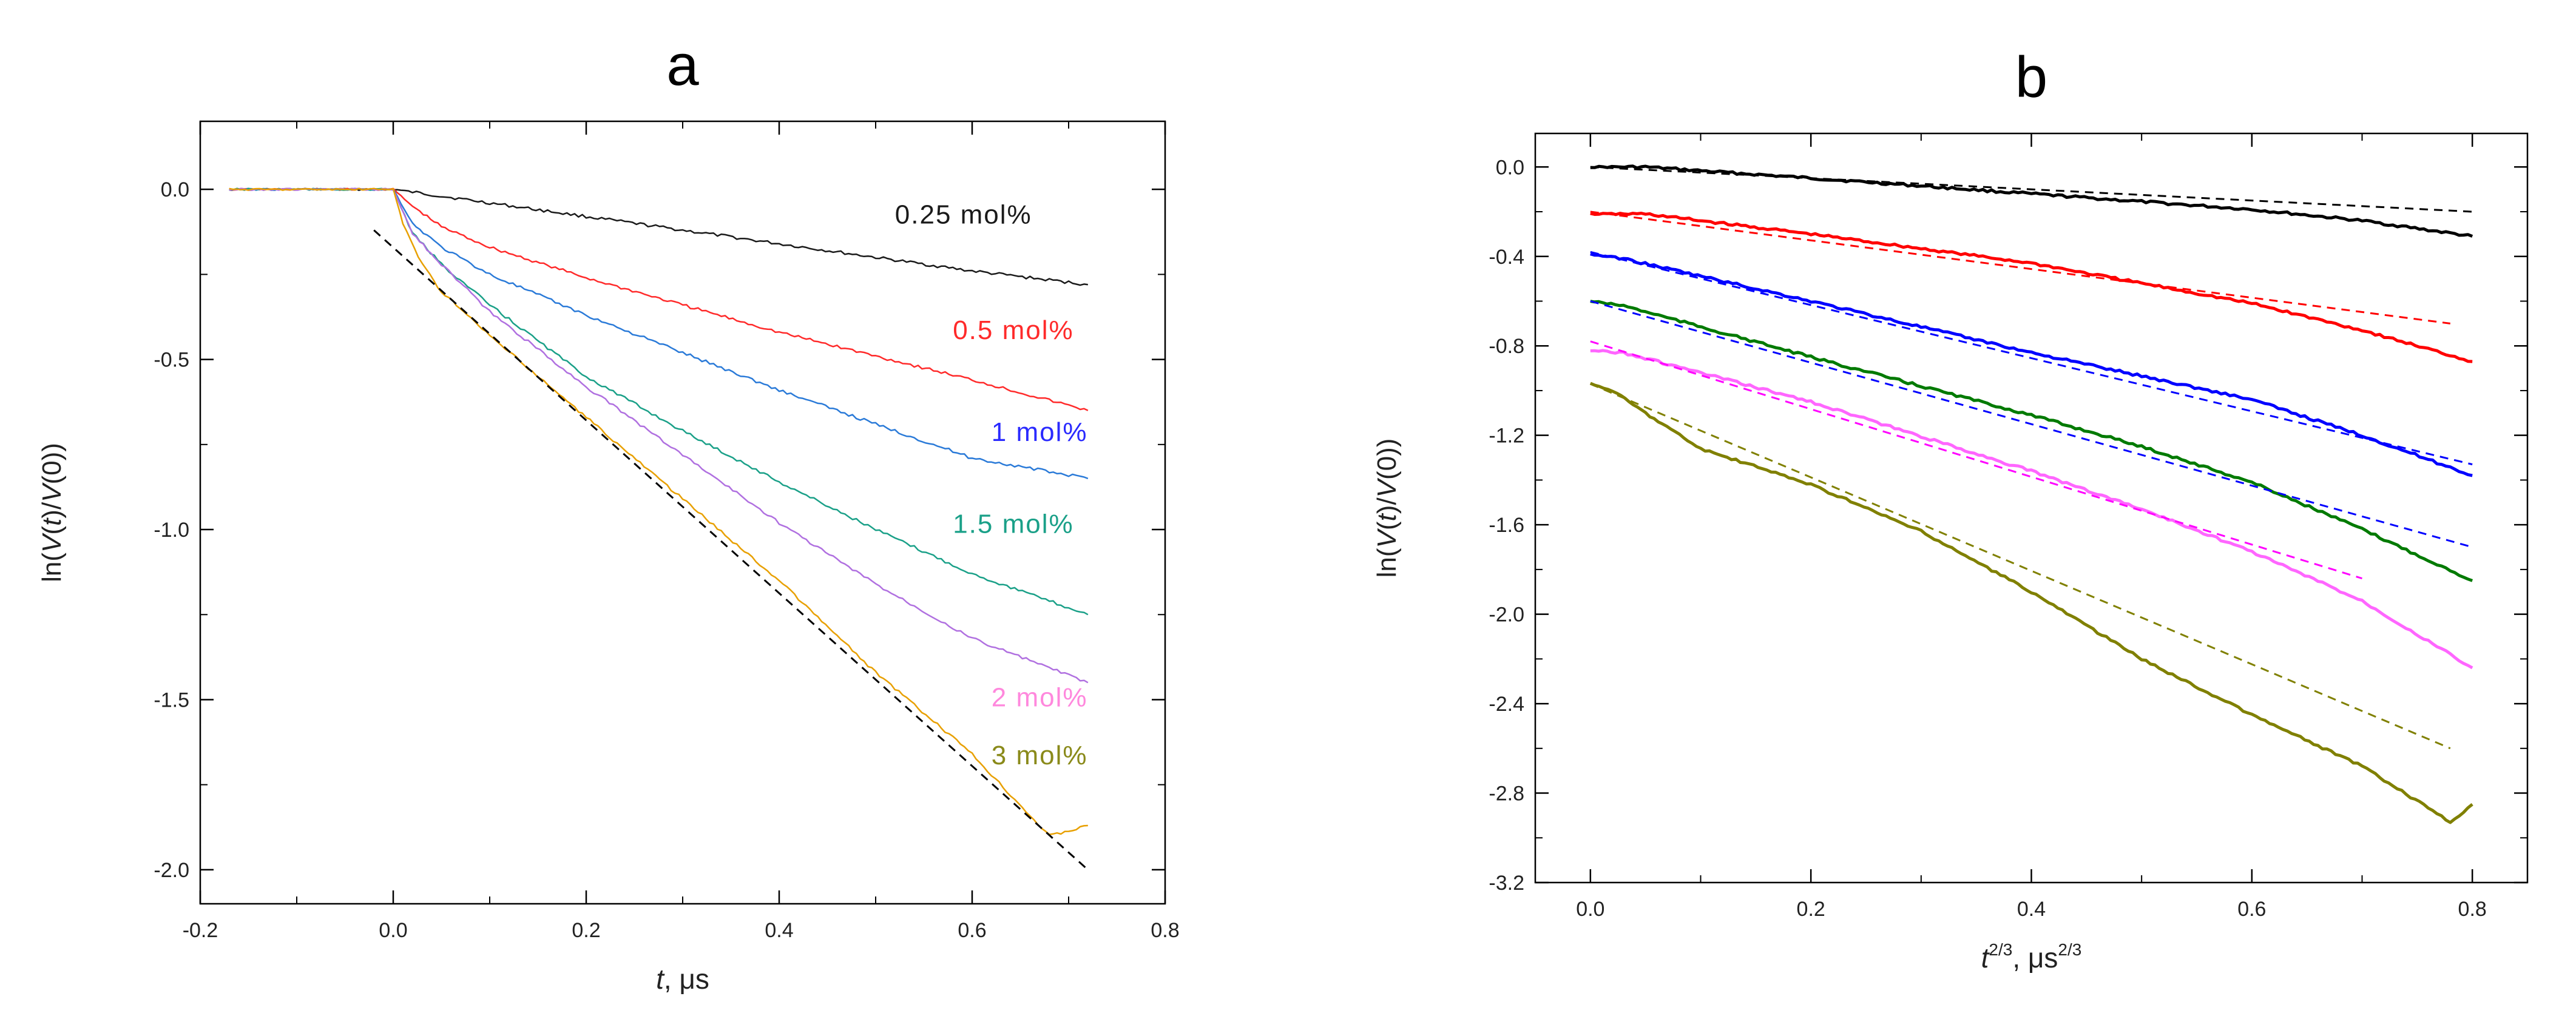  What do you see at coordinates (171, 699) in the screenshot?
I see `y-tick-label: -1.5` at bounding box center [171, 699].